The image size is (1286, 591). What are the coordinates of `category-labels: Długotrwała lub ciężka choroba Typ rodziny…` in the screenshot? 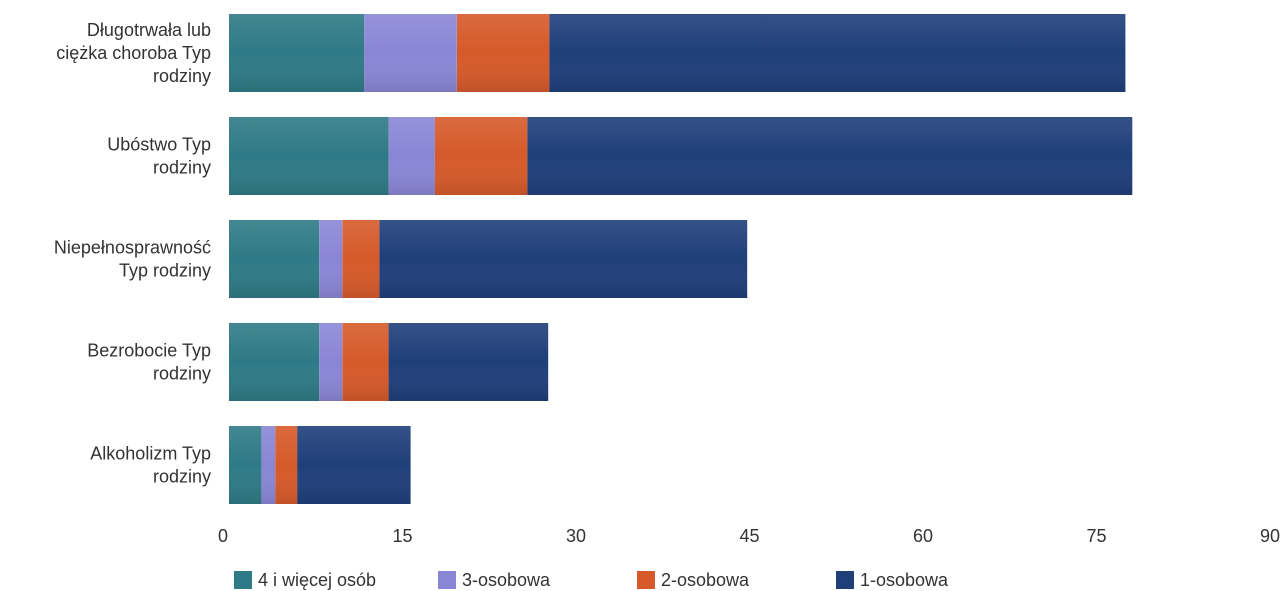 It's located at (132, 253).